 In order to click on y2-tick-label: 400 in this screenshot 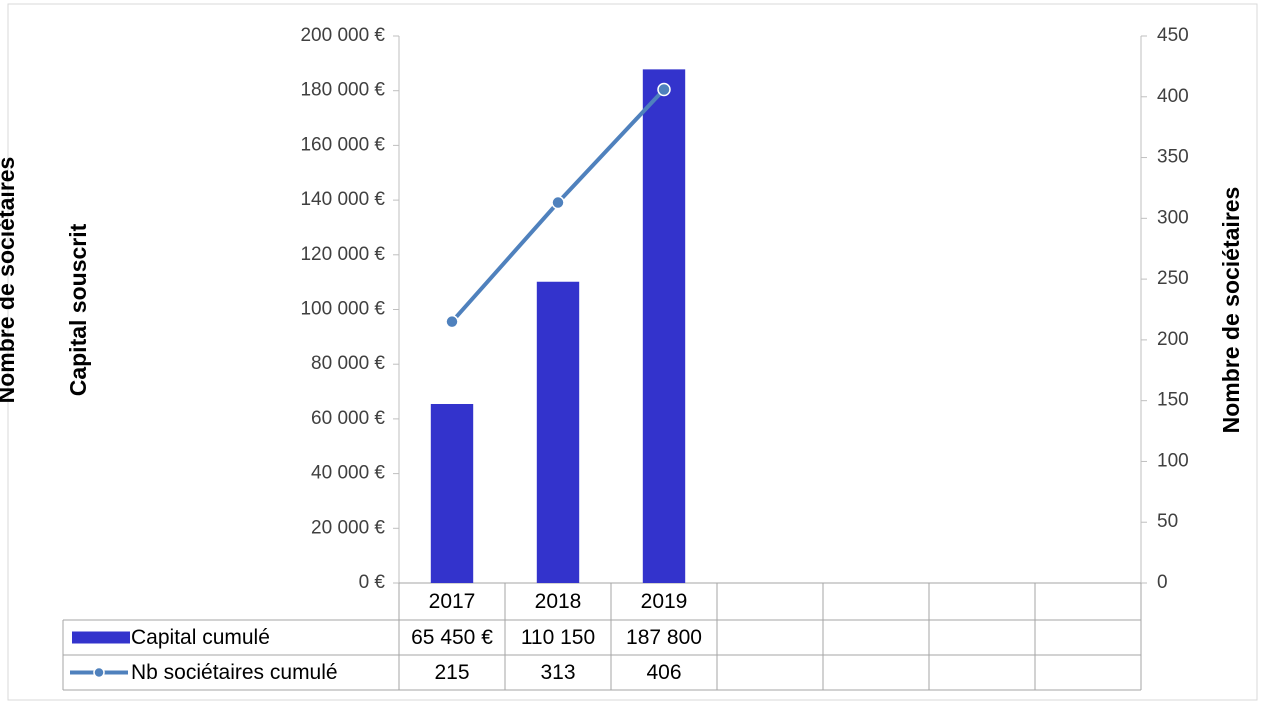, I will do `click(1173, 96)`.